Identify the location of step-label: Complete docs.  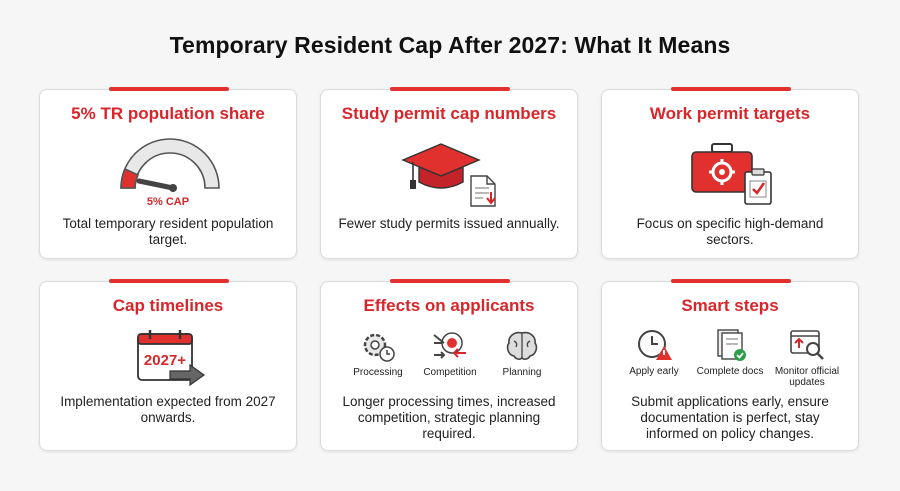
(730, 371).